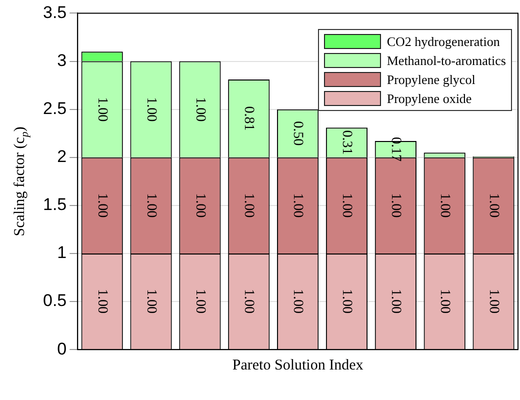 The image size is (520, 400). Describe the element at coordinates (298, 133) in the screenshot. I see `data-label: 0.50` at that location.